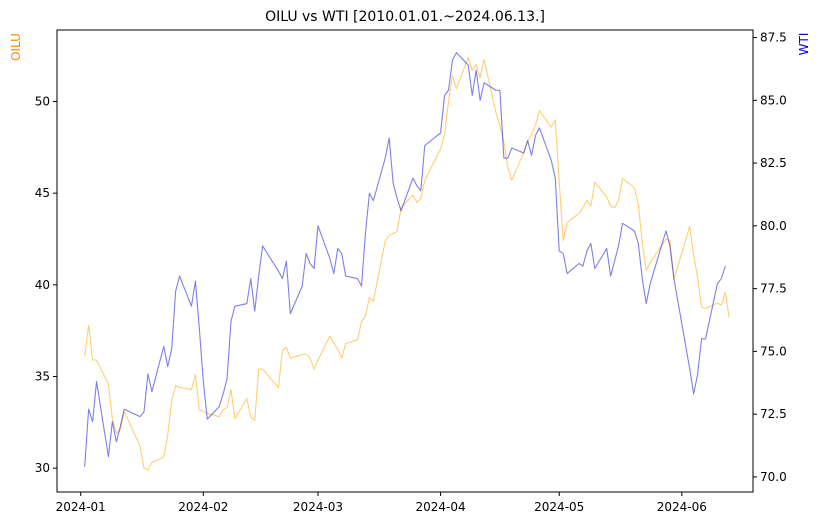  Describe the element at coordinates (318, 507) in the screenshot. I see `x-tick-label: 2024-03` at that location.